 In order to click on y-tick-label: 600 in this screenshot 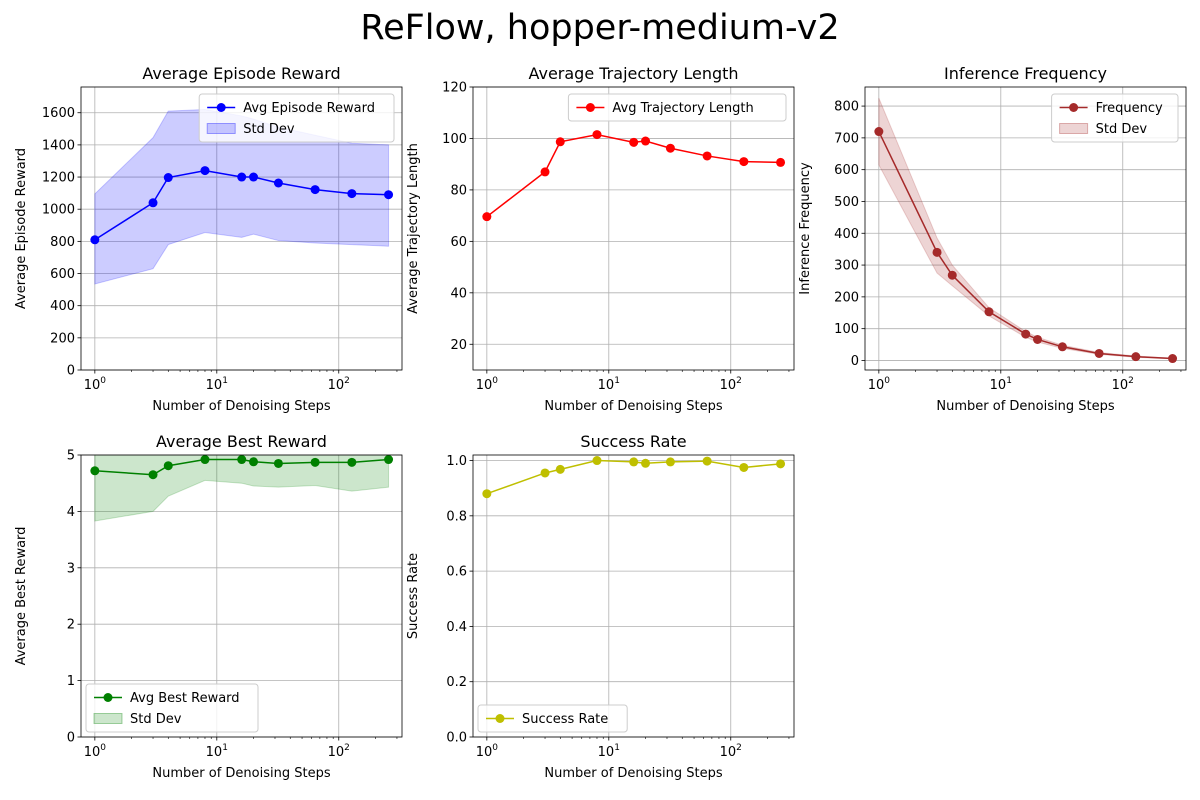, I will do `click(62, 274)`.